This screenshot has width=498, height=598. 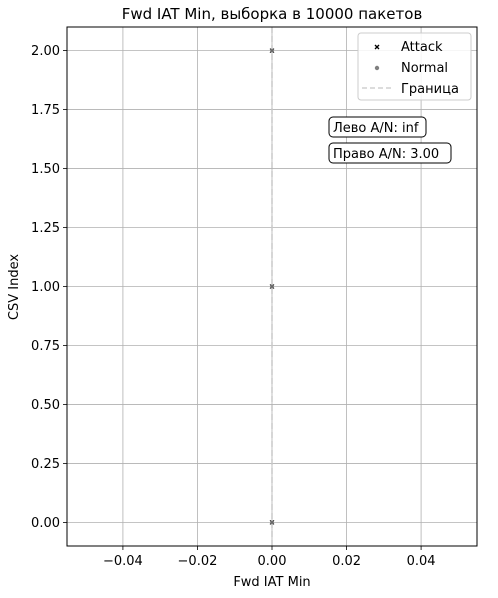 What do you see at coordinates (386, 154) in the screenshot?
I see `annotation-right-text: Право A/N: 3.00` at bounding box center [386, 154].